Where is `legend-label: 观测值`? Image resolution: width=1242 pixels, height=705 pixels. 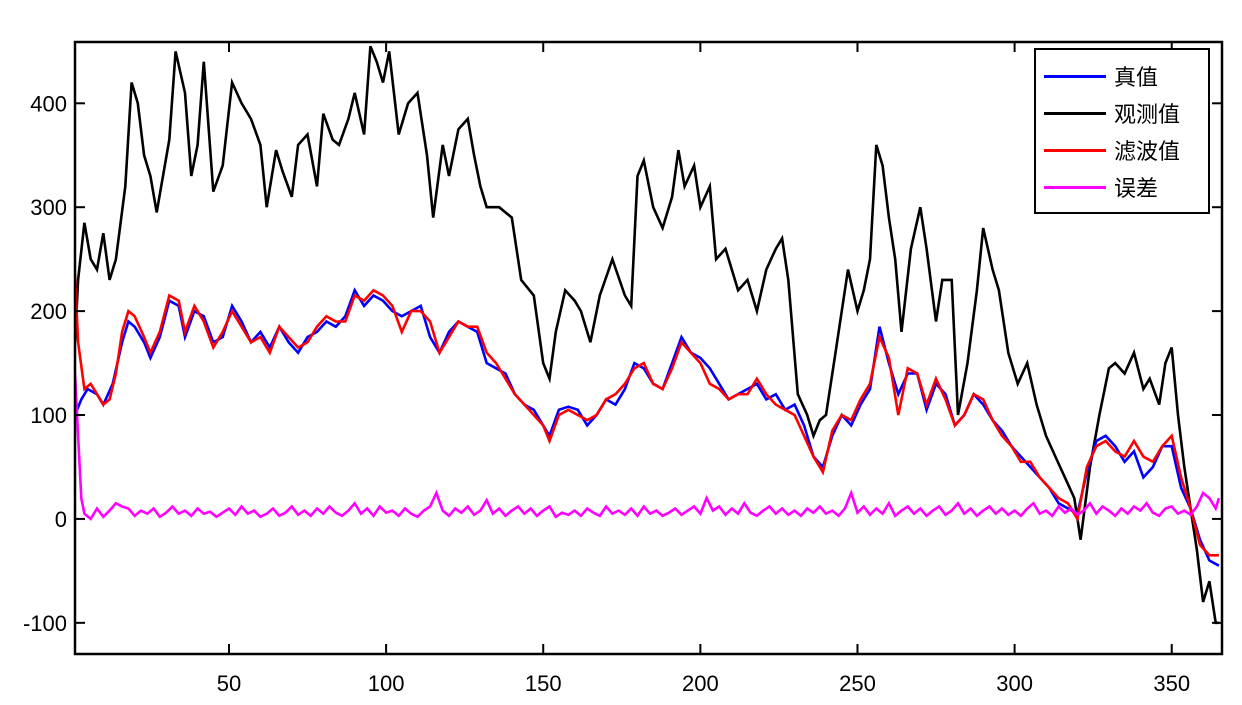
legend-label: 观测值 is located at coordinates (1147, 115).